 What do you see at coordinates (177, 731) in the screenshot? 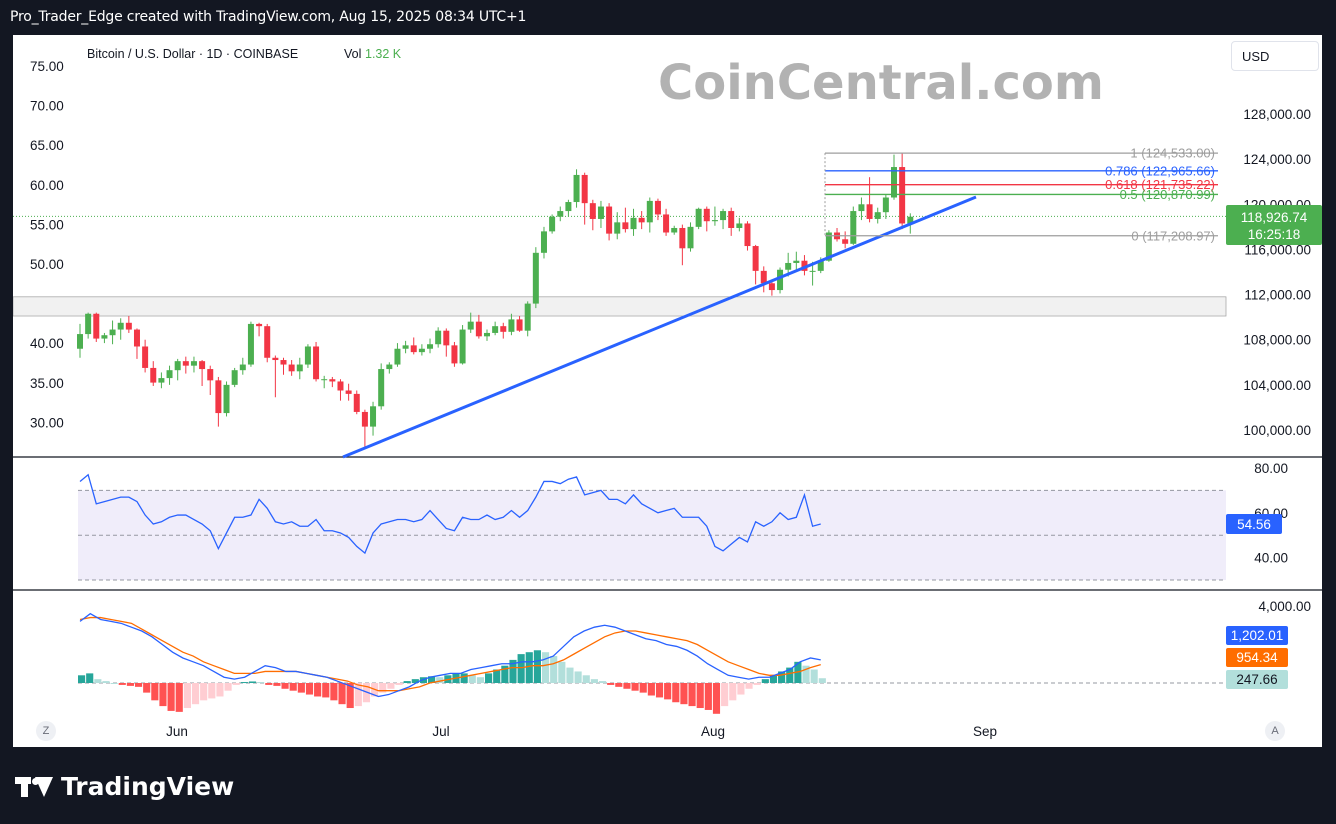
I see `time-axis-label: Jun` at bounding box center [177, 731].